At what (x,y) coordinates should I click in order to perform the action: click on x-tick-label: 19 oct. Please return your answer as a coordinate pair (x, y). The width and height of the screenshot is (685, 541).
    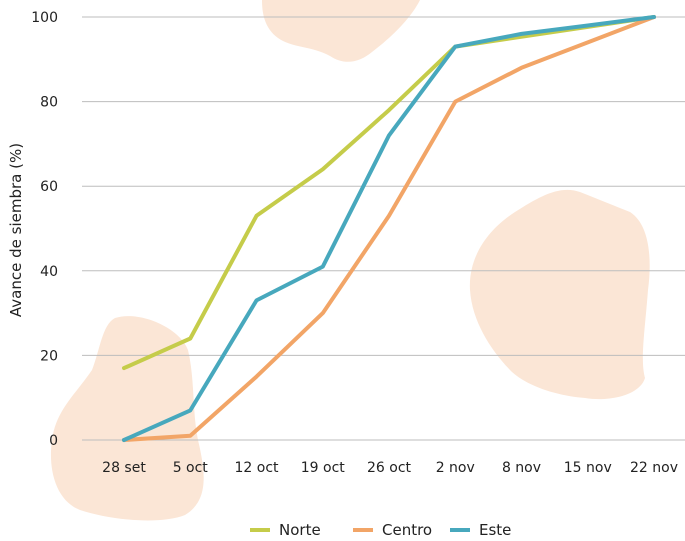
    Looking at the image, I should click on (323, 468).